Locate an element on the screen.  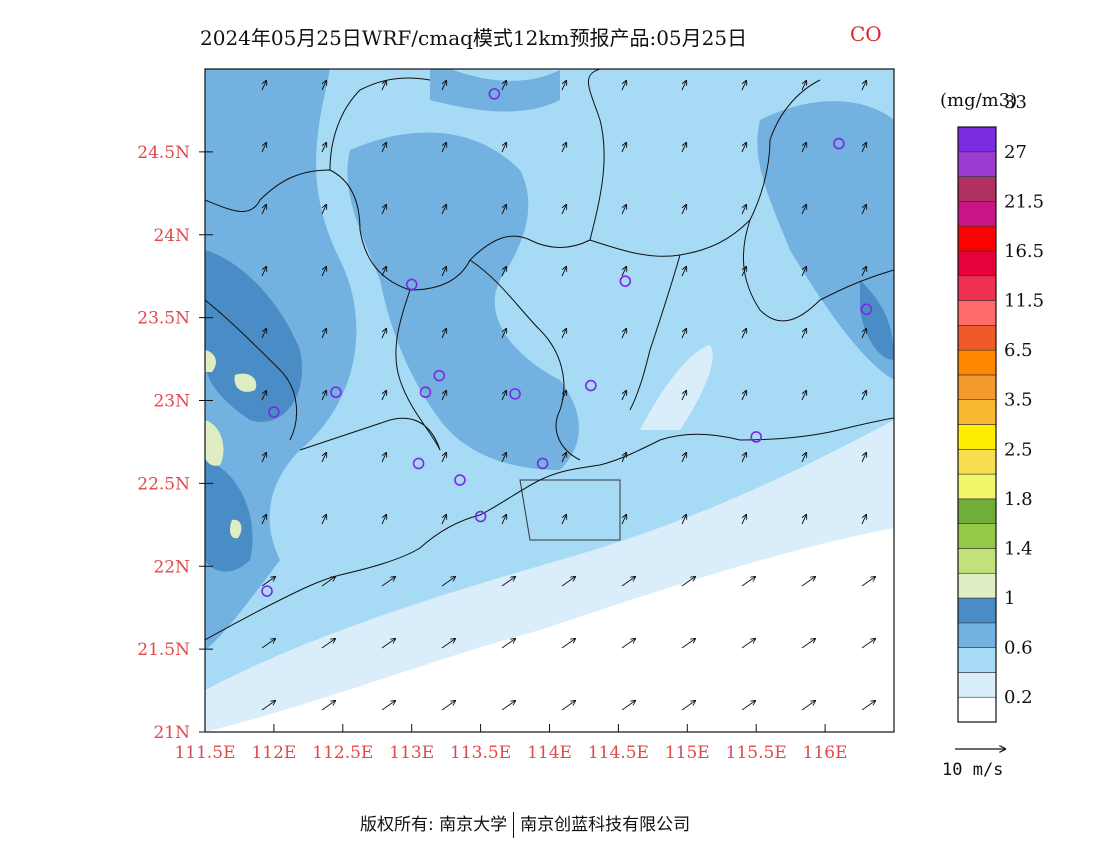
copyright-company: 南京创蓝科技有限公司 is located at coordinates (605, 825).